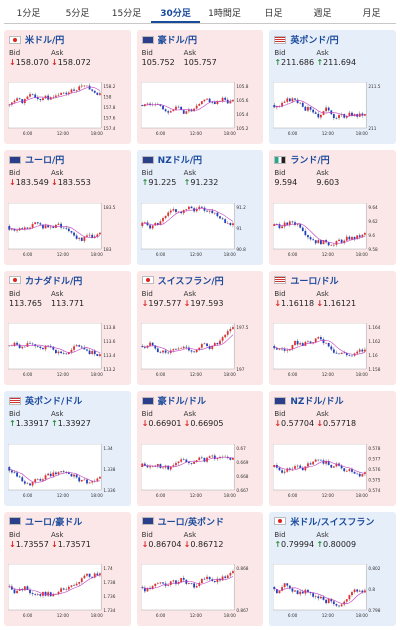  I want to click on pair-name: ユーロ/英ポンド, so click(190, 522).